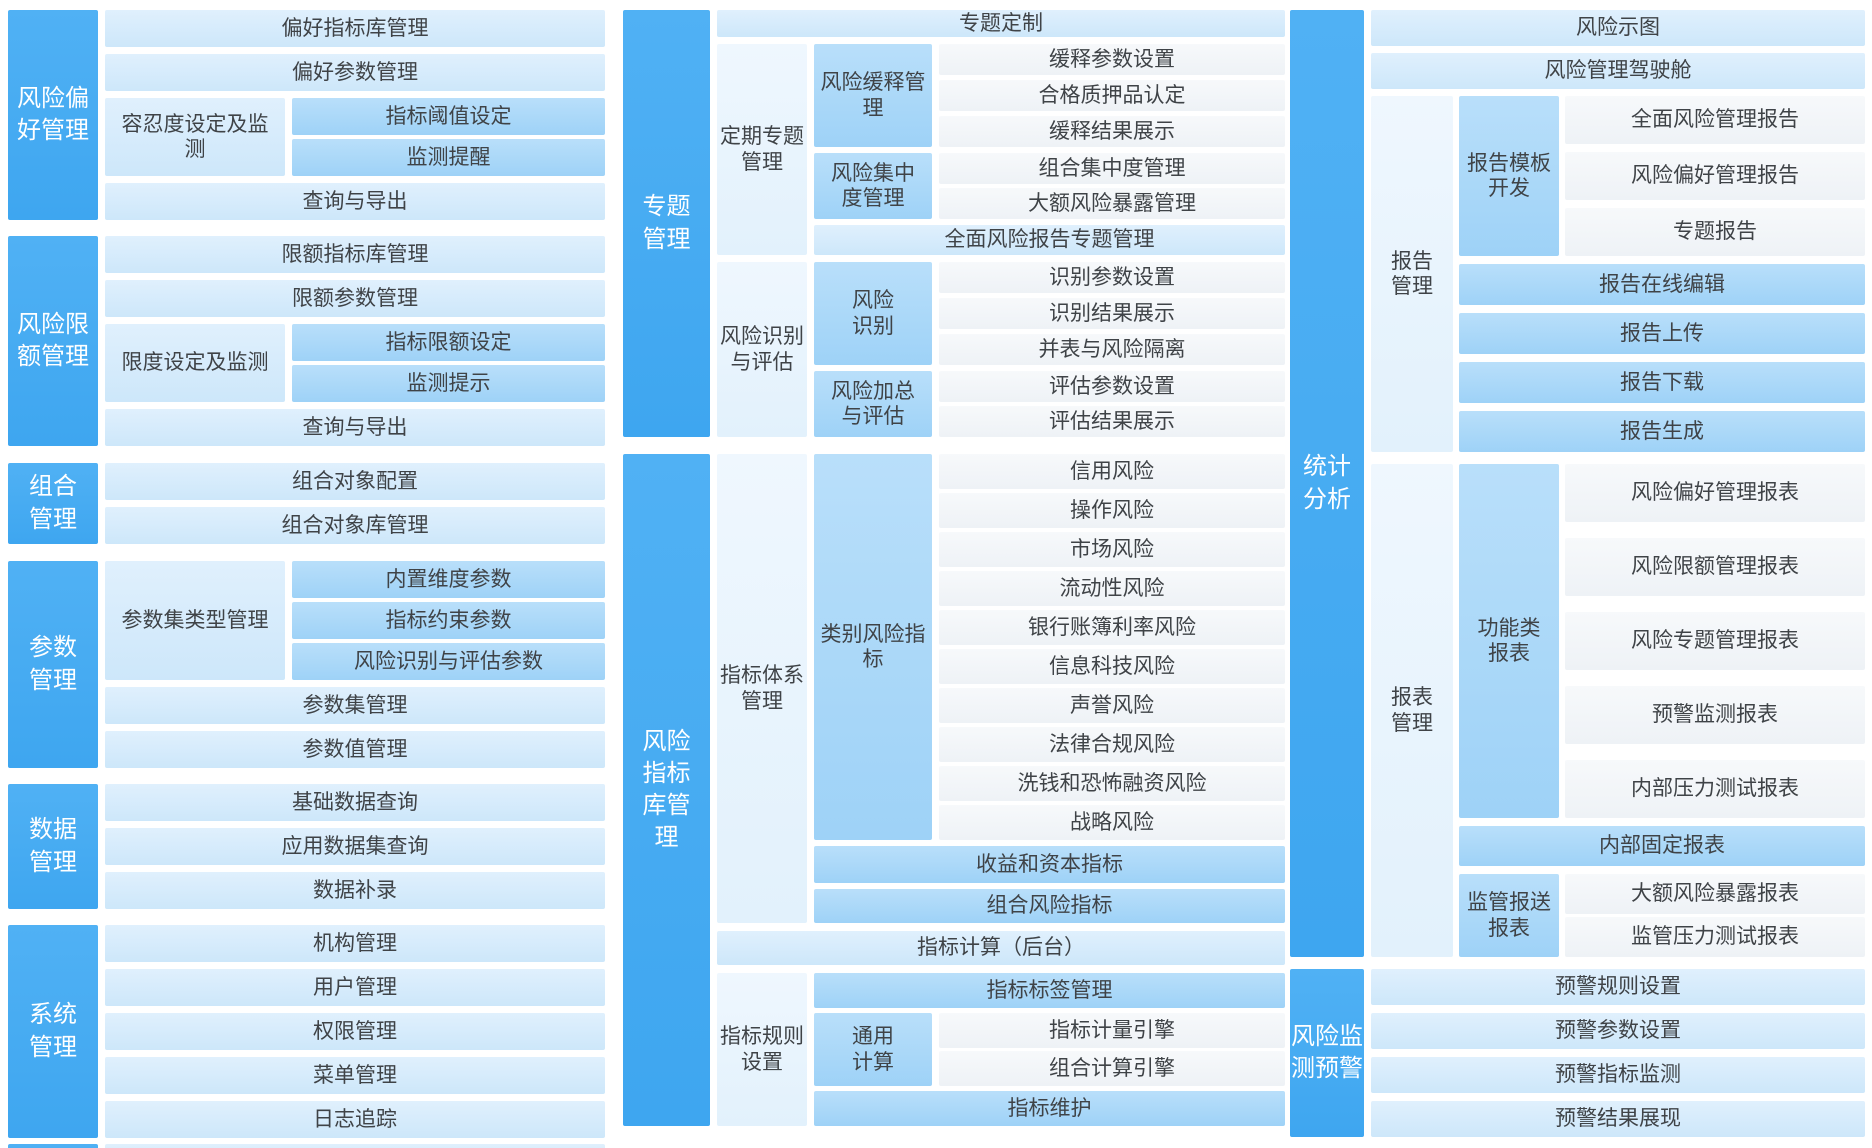  What do you see at coordinates (1618, 1119) in the screenshot?
I see `node-warning-result-display: 预警结果展现` at bounding box center [1618, 1119].